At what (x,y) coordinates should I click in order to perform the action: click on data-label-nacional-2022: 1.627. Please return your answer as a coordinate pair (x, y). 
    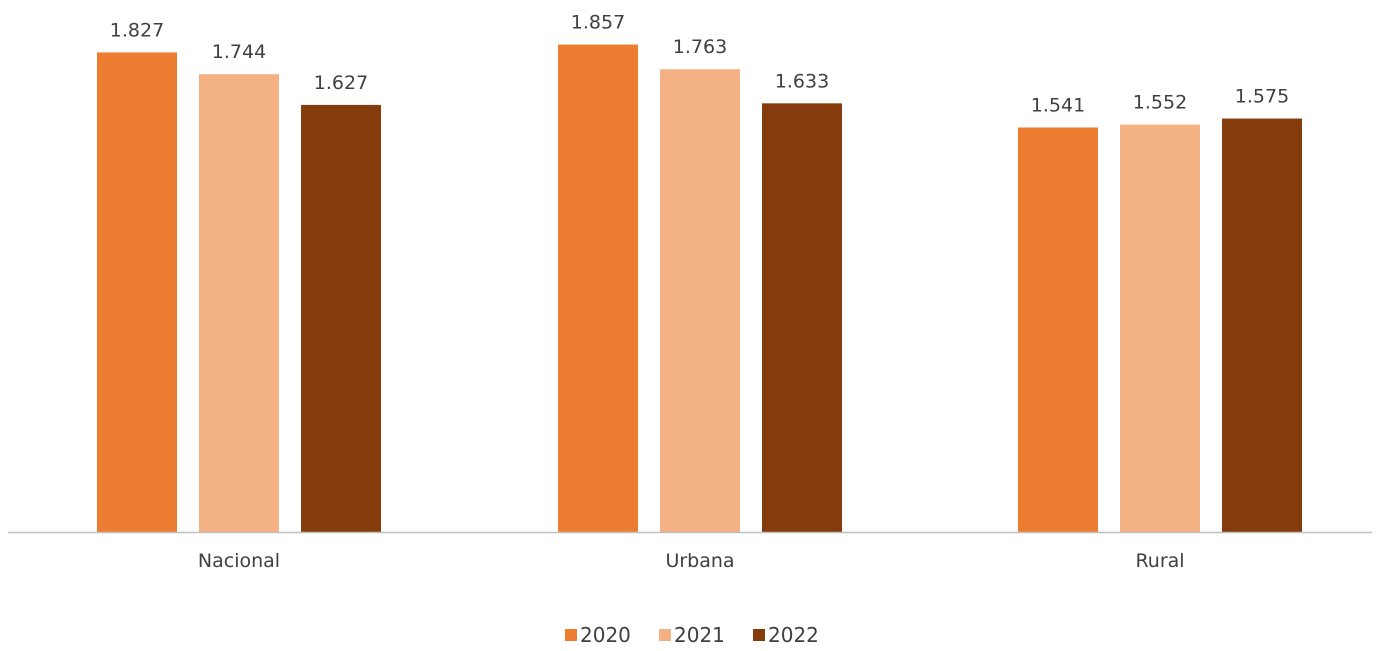
    Looking at the image, I should click on (341, 83).